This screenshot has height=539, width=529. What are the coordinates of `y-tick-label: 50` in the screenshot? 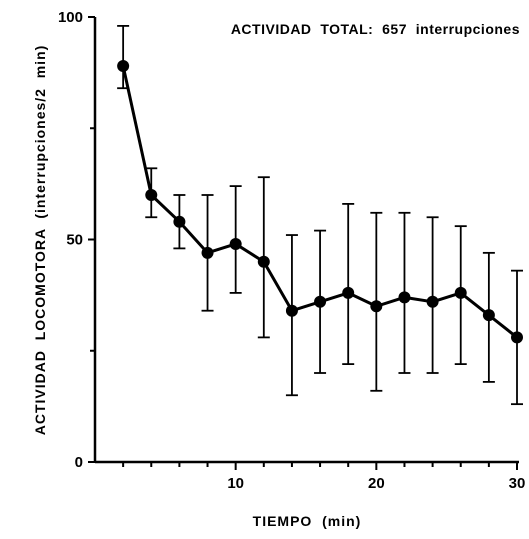 It's located at (74, 240).